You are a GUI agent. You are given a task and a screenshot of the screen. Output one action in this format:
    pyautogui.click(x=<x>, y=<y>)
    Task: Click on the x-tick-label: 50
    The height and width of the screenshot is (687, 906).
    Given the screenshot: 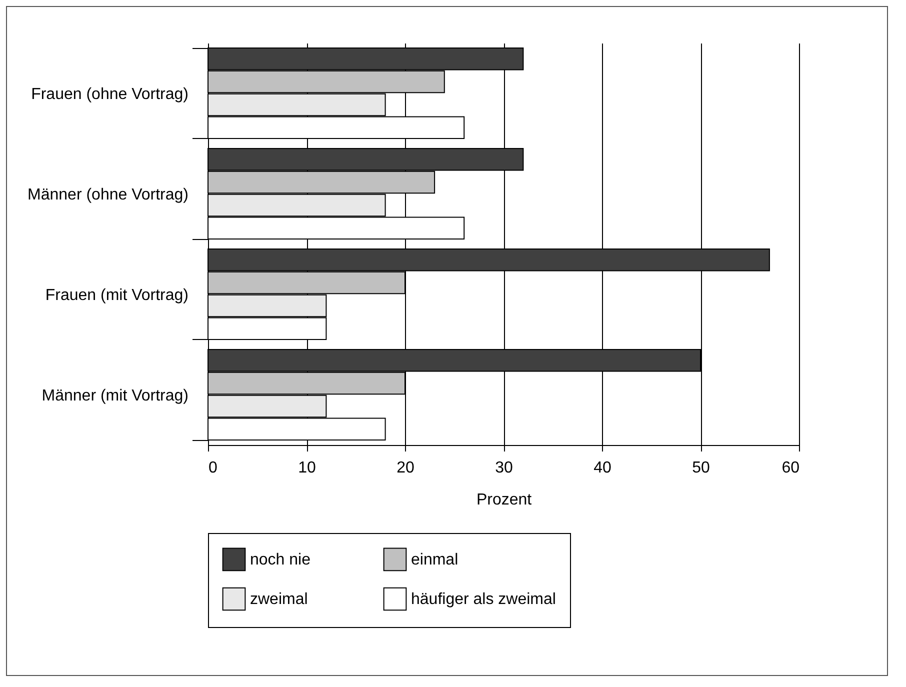 What is the action you would take?
    pyautogui.click(x=701, y=468)
    